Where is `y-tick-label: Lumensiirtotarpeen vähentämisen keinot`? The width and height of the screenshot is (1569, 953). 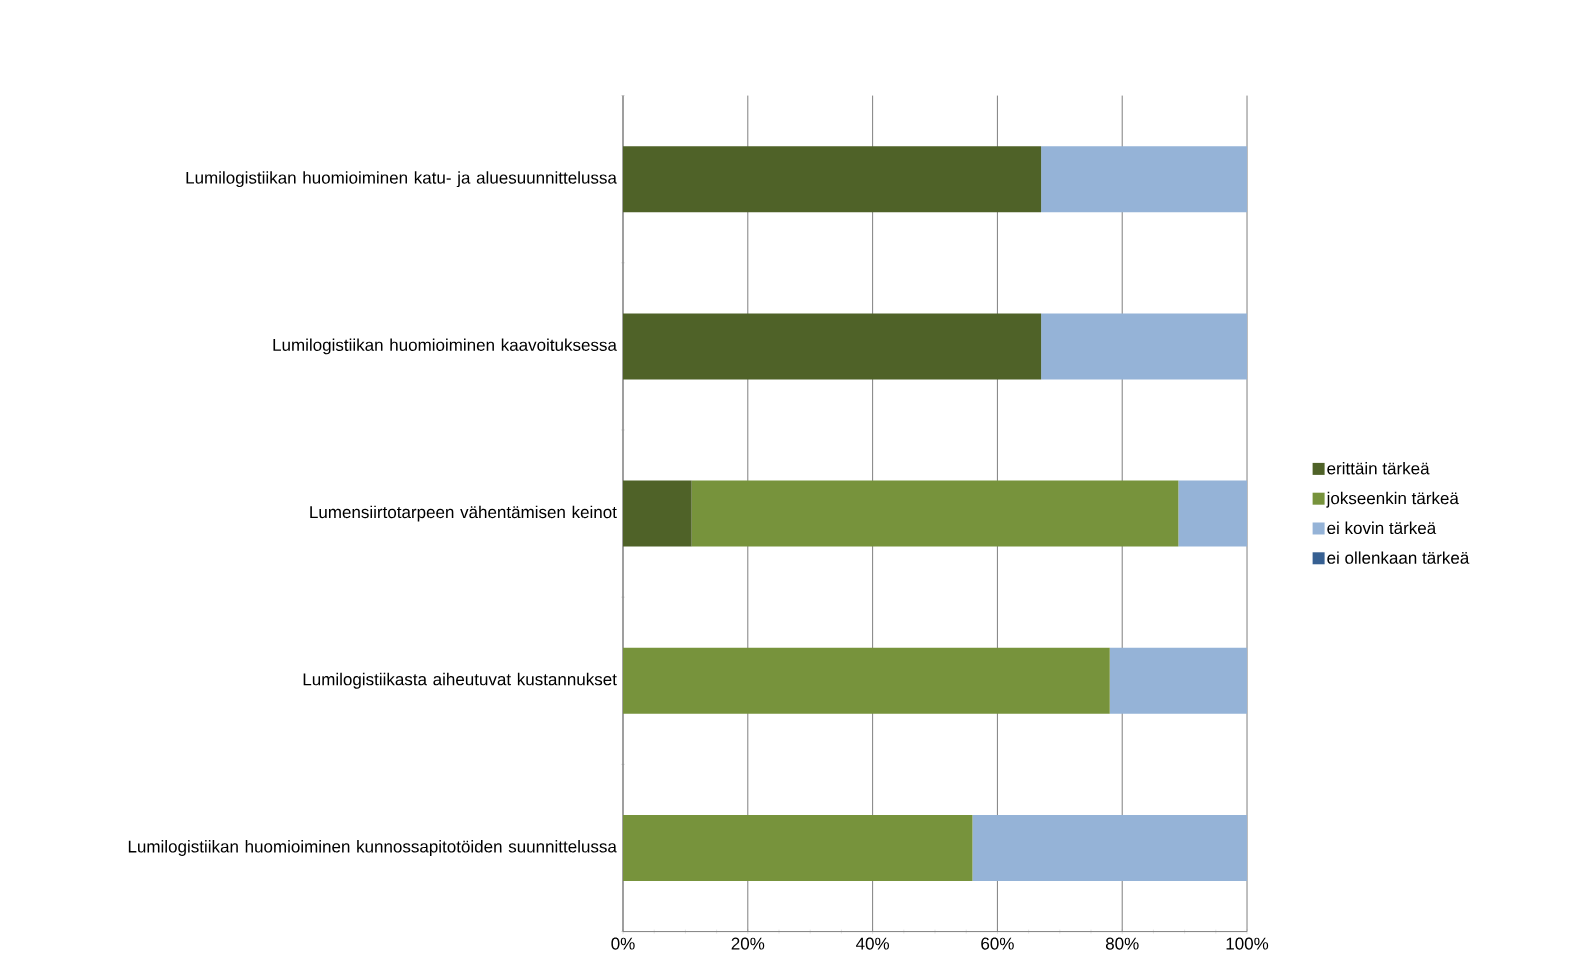
y-tick-label: Lumensiirtotarpeen vähentämisen keinot is located at coordinates (463, 513).